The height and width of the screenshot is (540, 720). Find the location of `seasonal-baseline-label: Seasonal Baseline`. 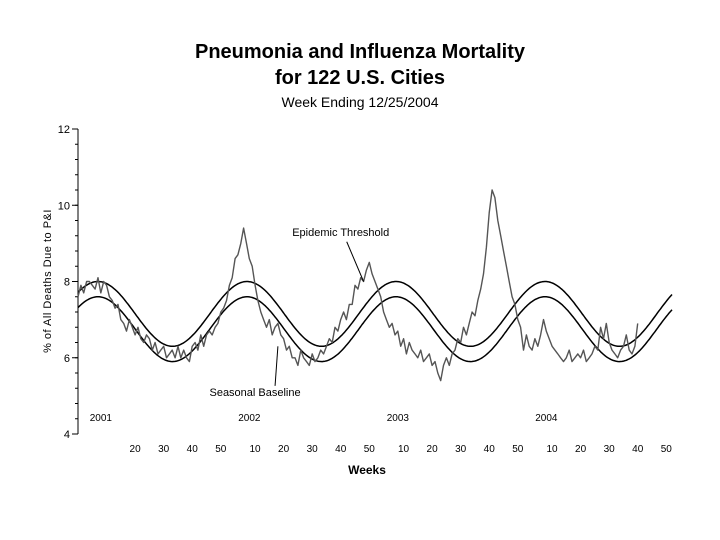

seasonal-baseline-label: Seasonal Baseline is located at coordinates (254, 393).